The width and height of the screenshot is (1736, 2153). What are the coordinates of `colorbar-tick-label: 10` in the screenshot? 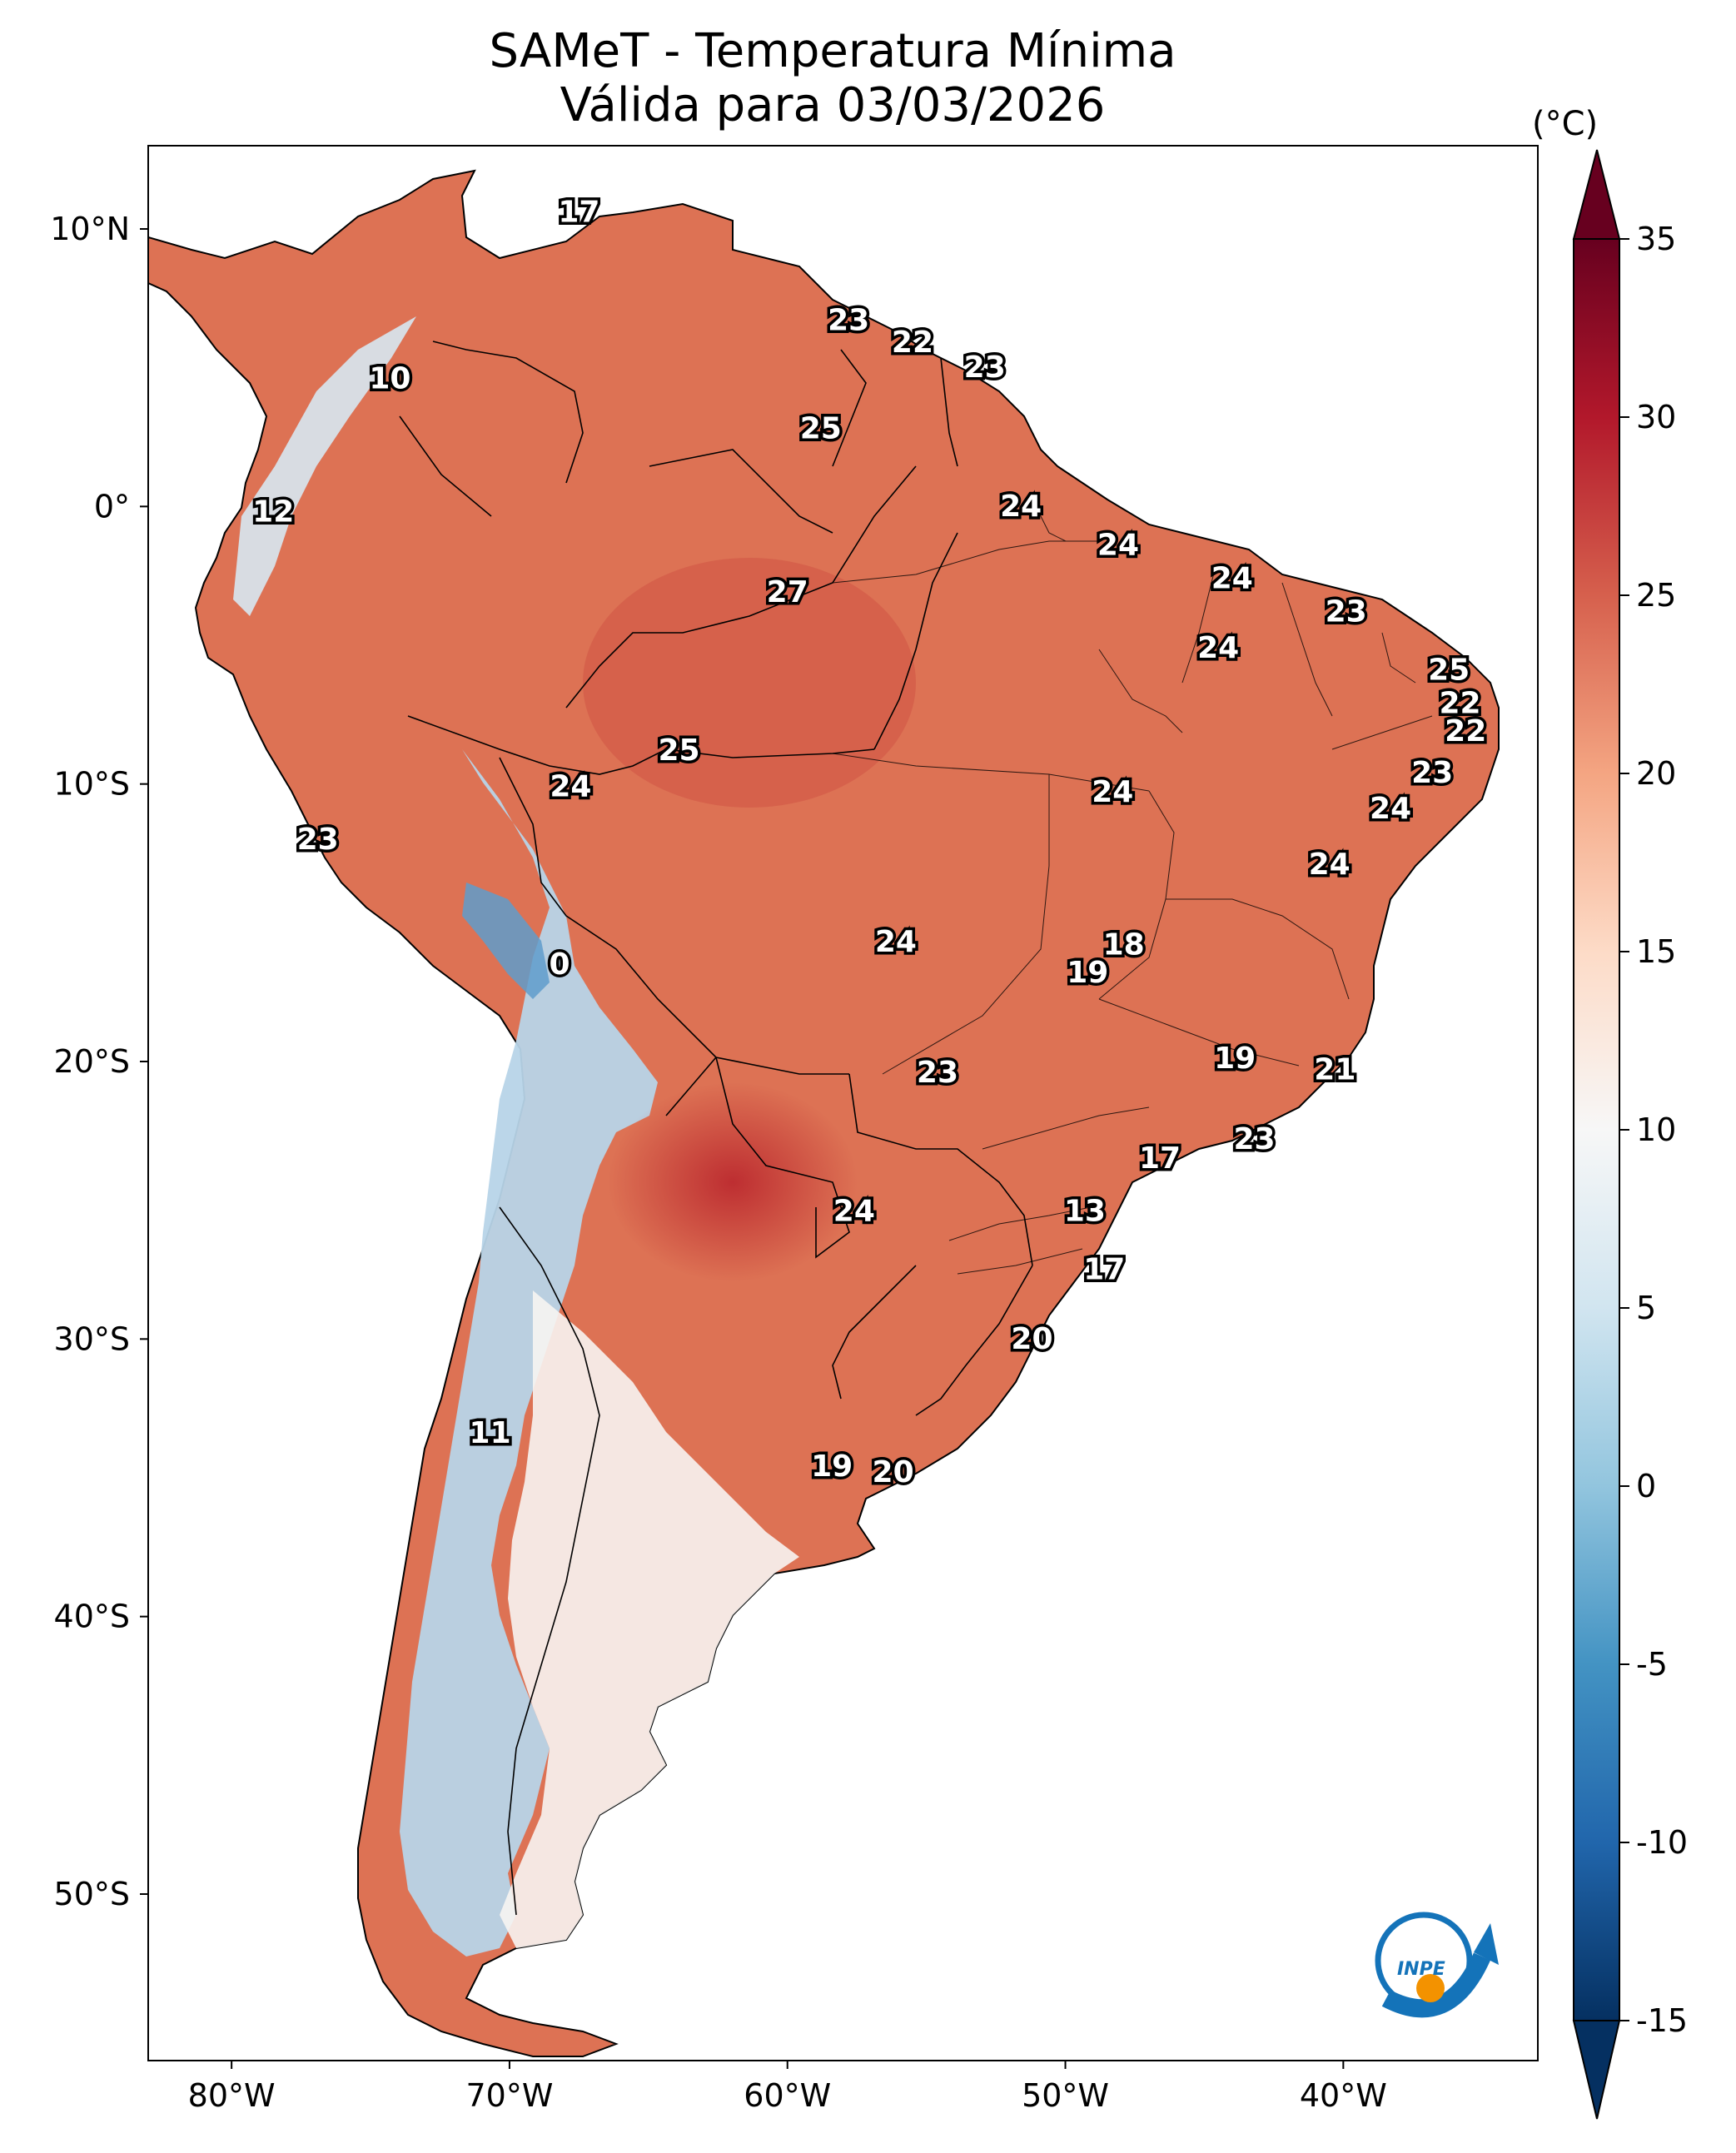 It's located at (1656, 1129).